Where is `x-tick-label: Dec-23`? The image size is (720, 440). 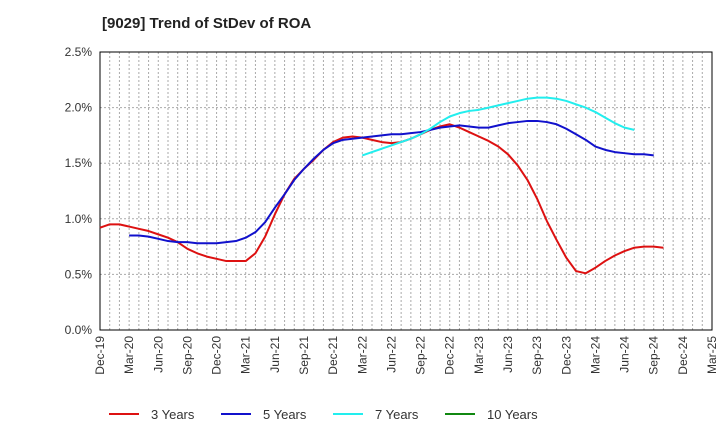 x-tick-label: Dec-23 is located at coordinates (566, 355).